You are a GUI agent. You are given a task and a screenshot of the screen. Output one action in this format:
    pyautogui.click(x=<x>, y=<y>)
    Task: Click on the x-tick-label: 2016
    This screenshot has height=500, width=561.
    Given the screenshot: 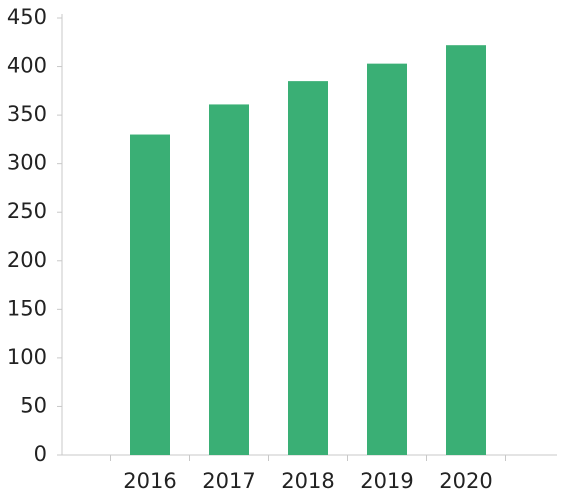 What is the action you would take?
    pyautogui.click(x=149, y=481)
    